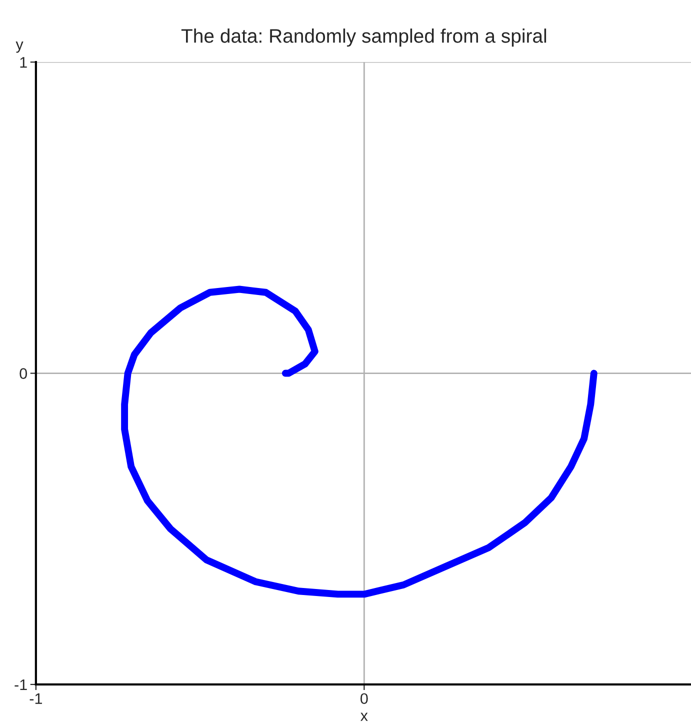  Describe the element at coordinates (20, 47) in the screenshot. I see `y-axis-title: y` at that location.